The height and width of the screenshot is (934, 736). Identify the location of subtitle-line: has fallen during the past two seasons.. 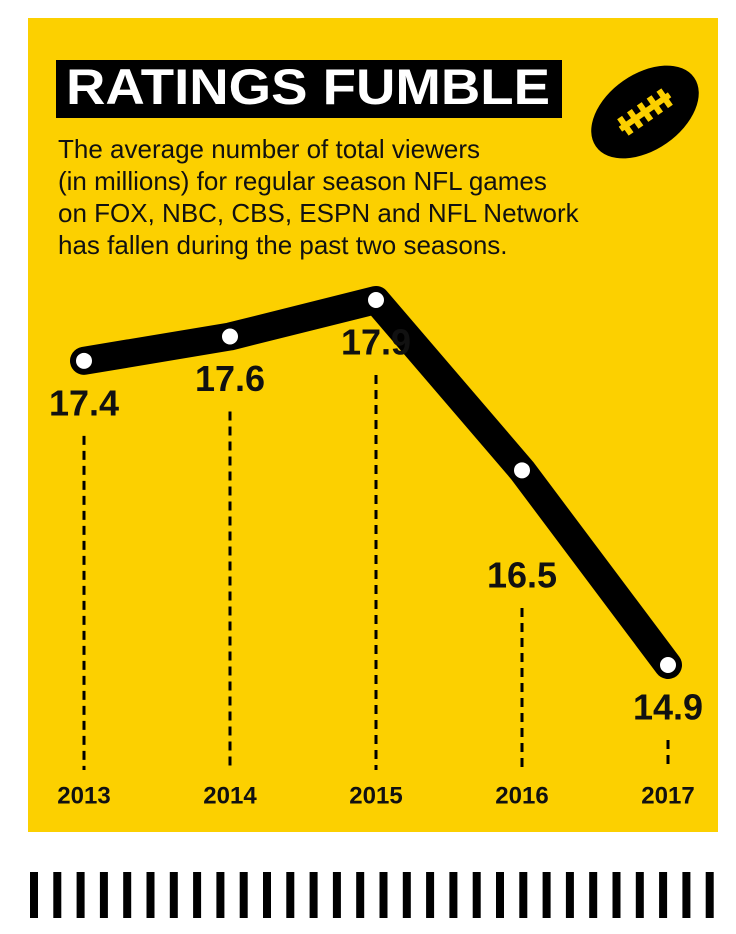
(283, 245).